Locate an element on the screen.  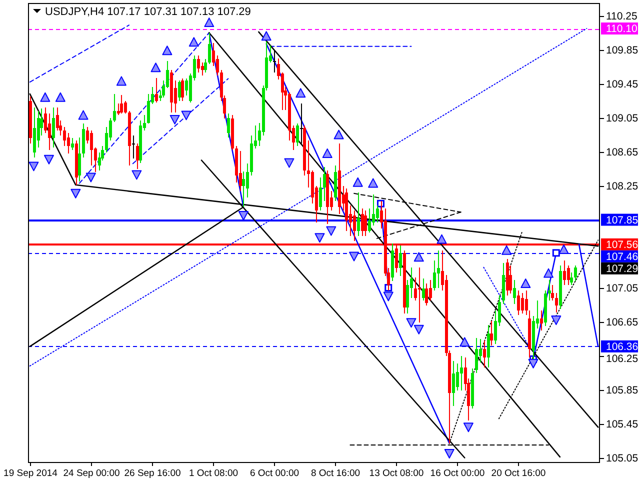
y-tick-label: 109.45 is located at coordinates (622, 84).